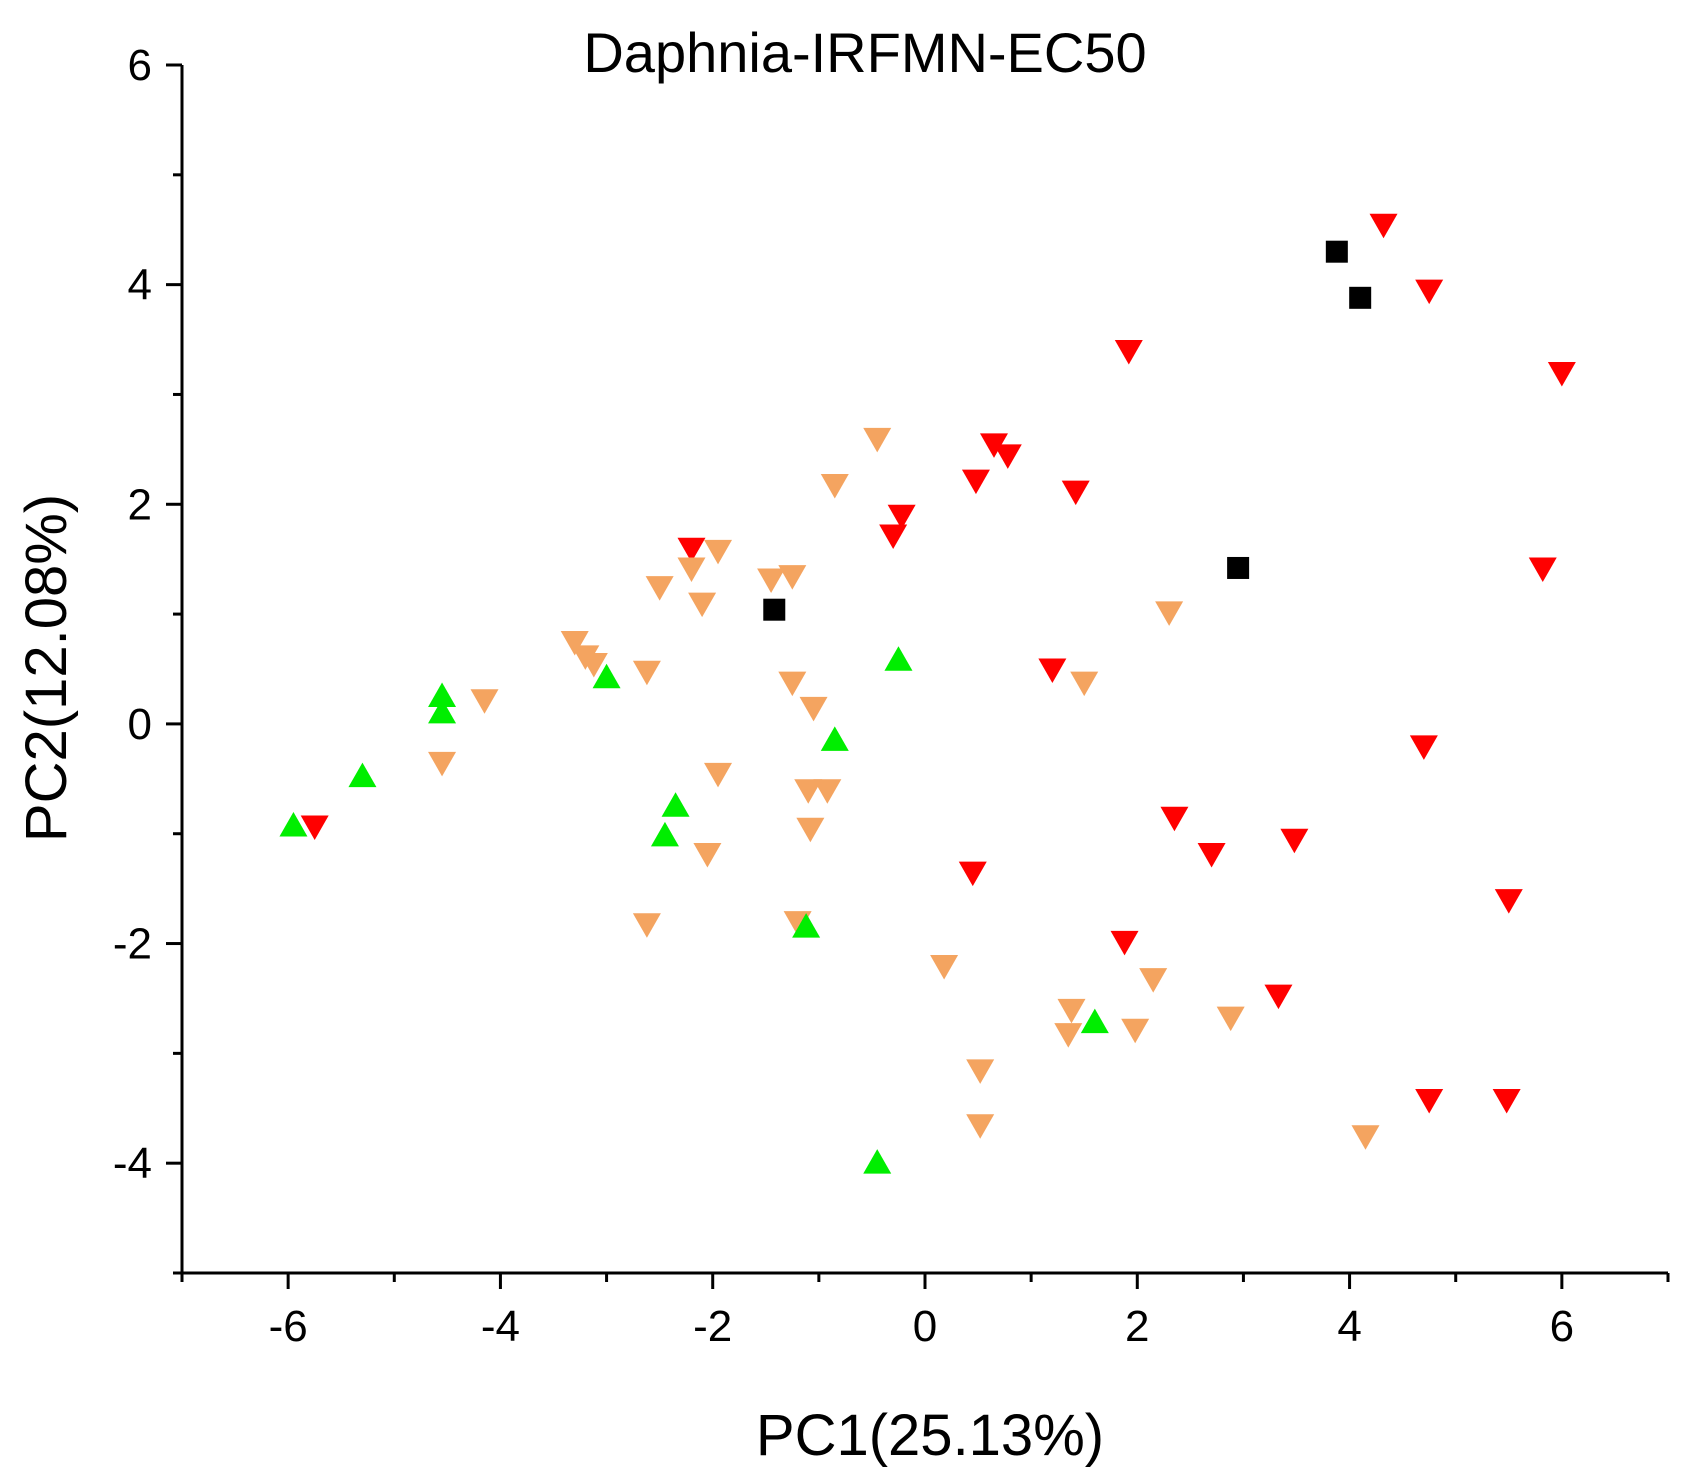 Image resolution: width=1694 pixels, height=1475 pixels. I want to click on x-tick-label: 6, so click(1562, 1326).